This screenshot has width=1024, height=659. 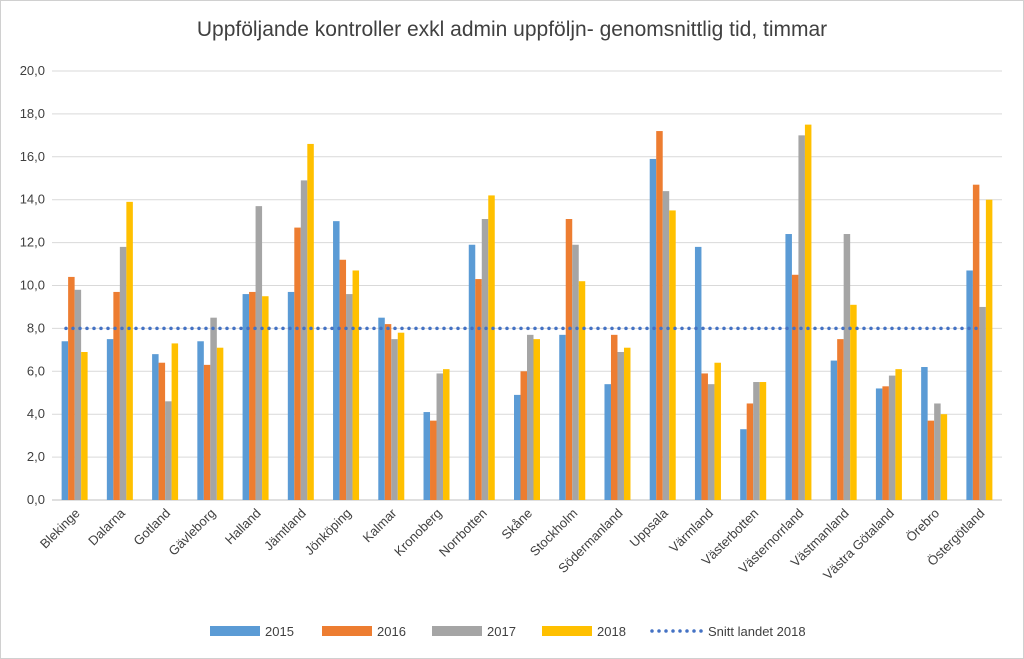 I want to click on legend-swatch-2017, so click(x=457, y=631).